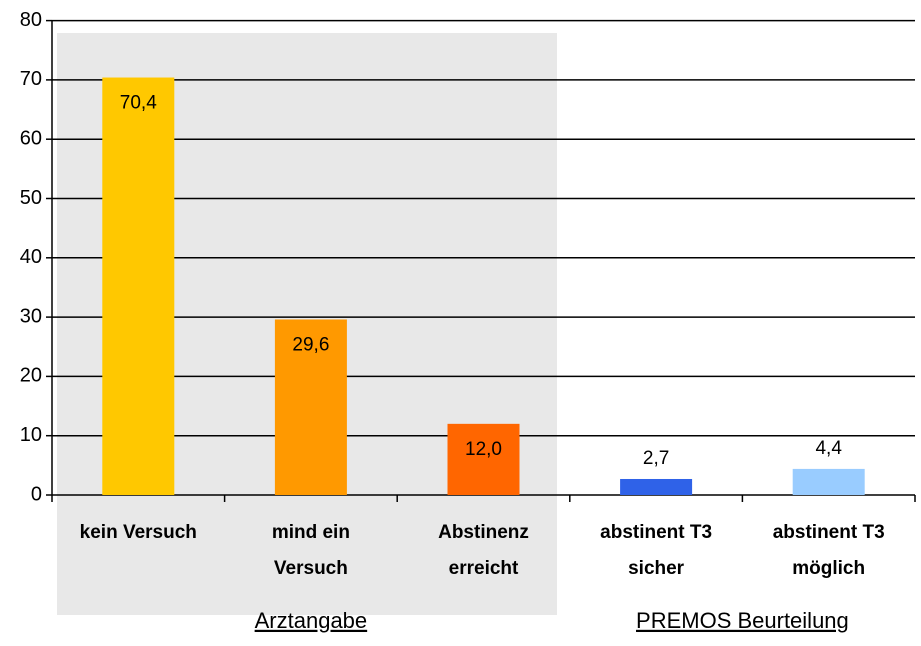 Image resolution: width=921 pixels, height=646 pixels. I want to click on y-tick-label: 40, so click(31, 257).